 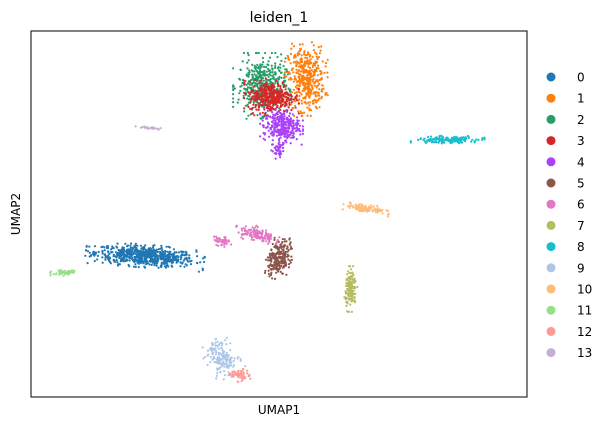 I want to click on legend-label-3: 3, so click(x=581, y=141).